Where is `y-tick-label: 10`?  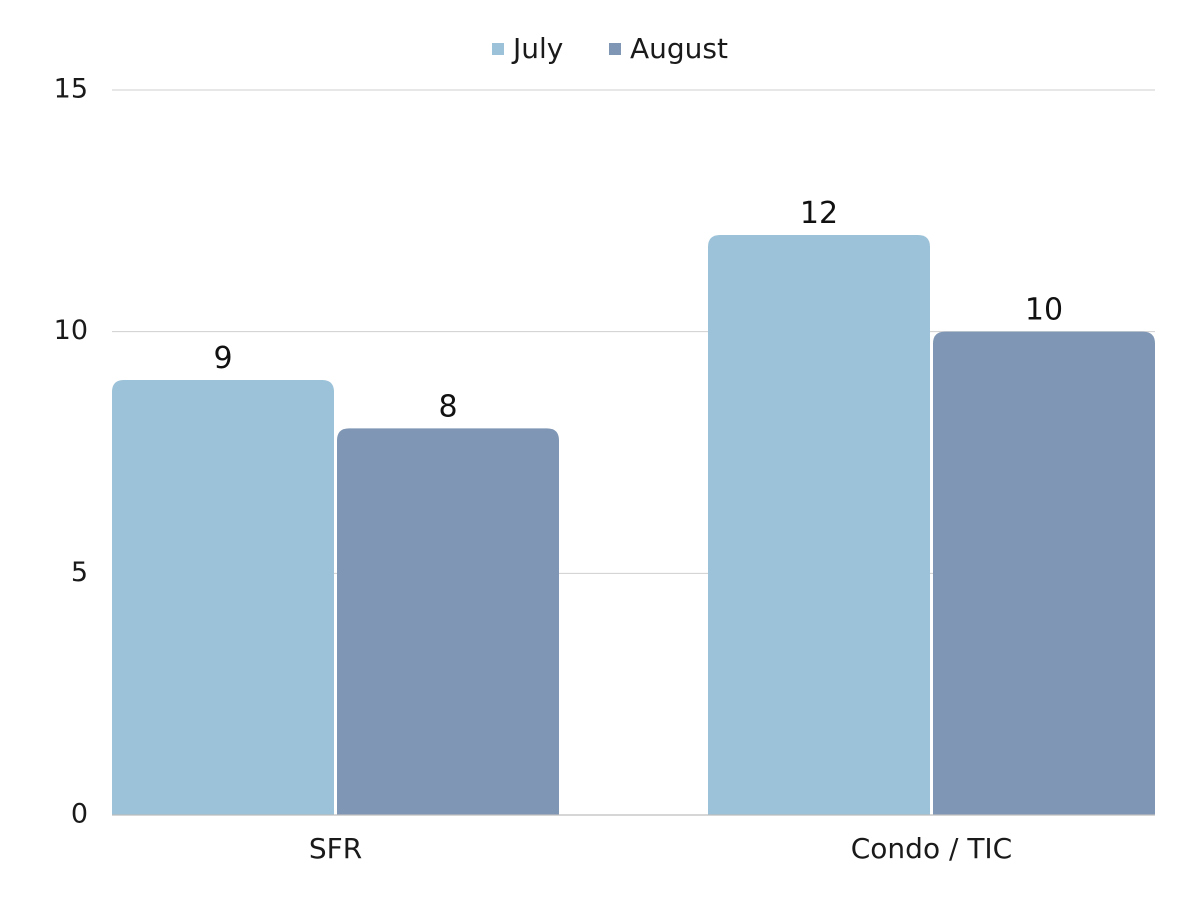 y-tick-label: 10 is located at coordinates (71, 330).